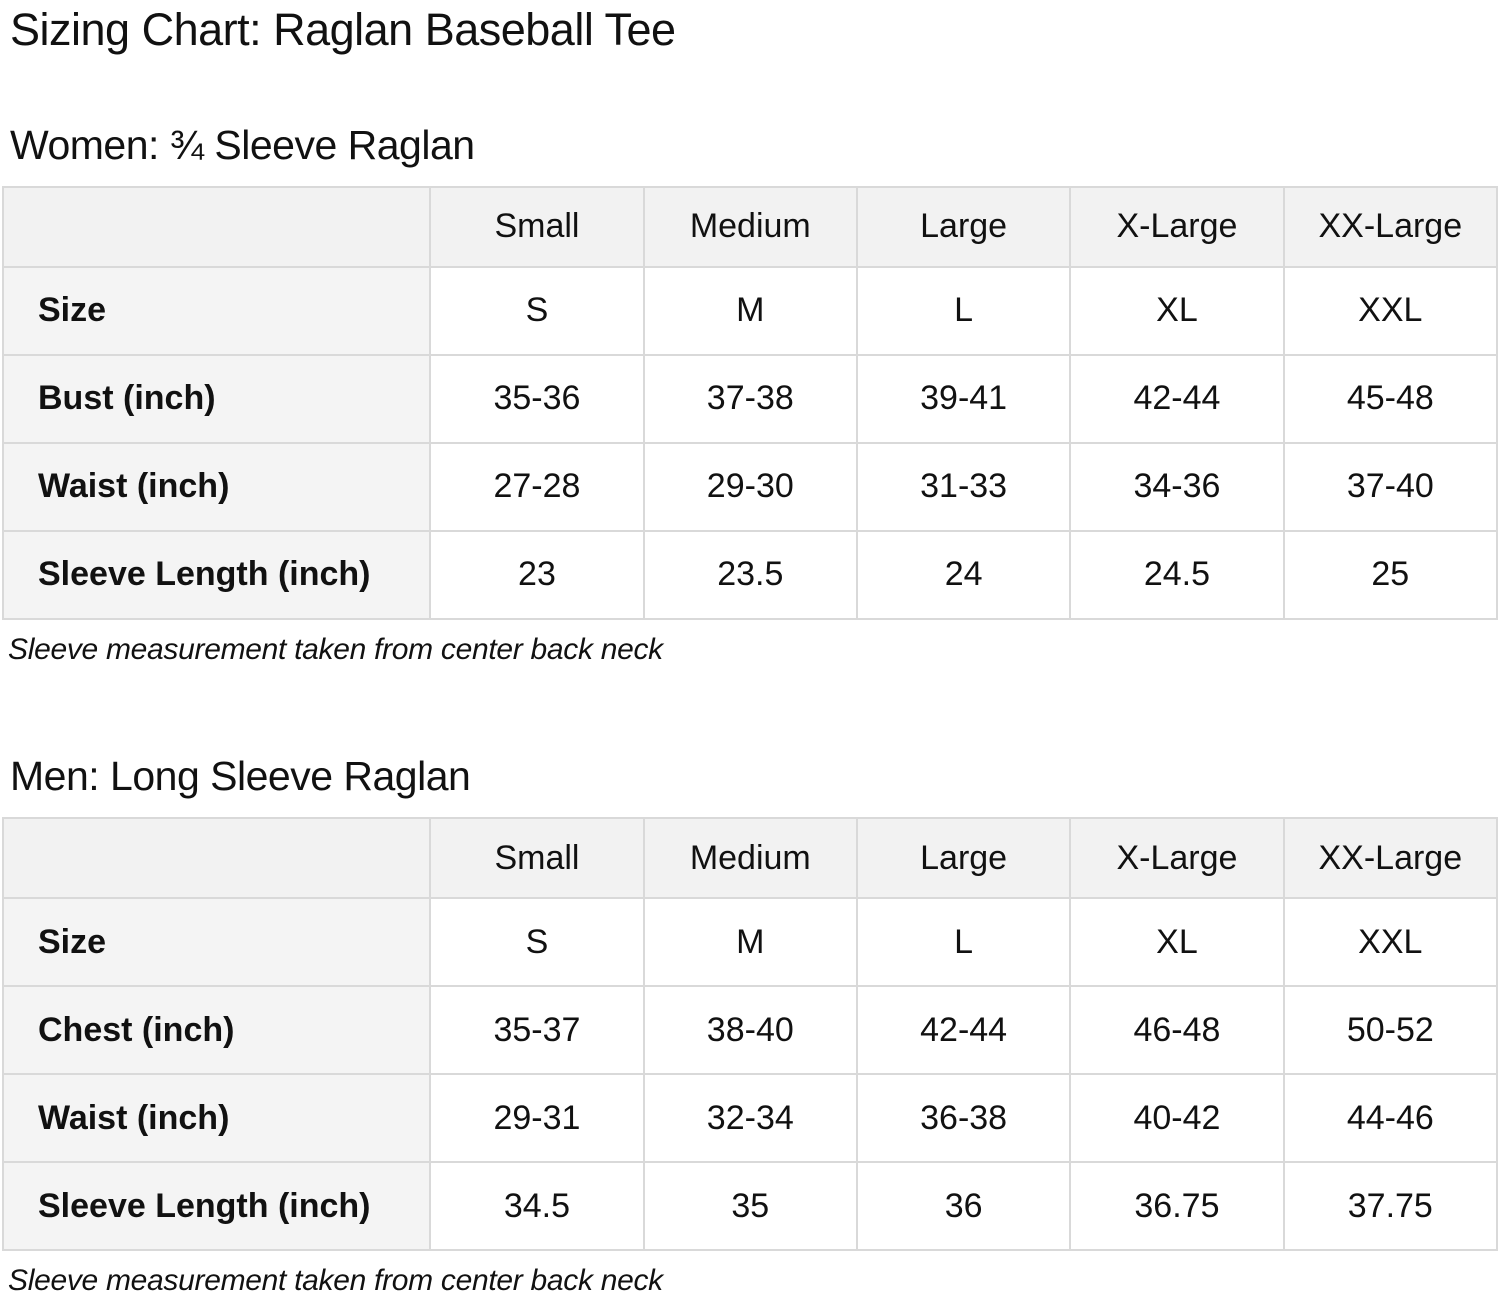 This screenshot has height=1315, width=1500. I want to click on page-title: Sizing Chart: Raglan Baseball Tee, so click(343, 29).